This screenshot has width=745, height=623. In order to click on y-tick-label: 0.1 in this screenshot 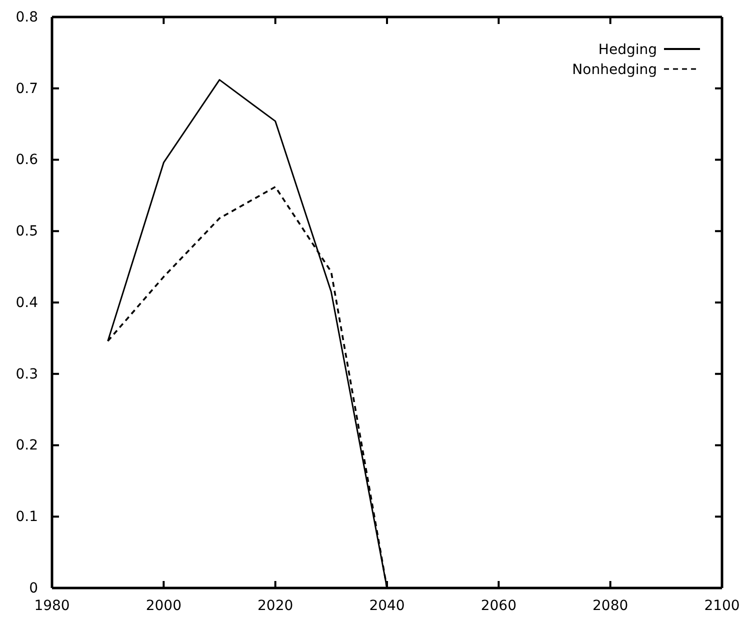, I will do `click(27, 517)`.